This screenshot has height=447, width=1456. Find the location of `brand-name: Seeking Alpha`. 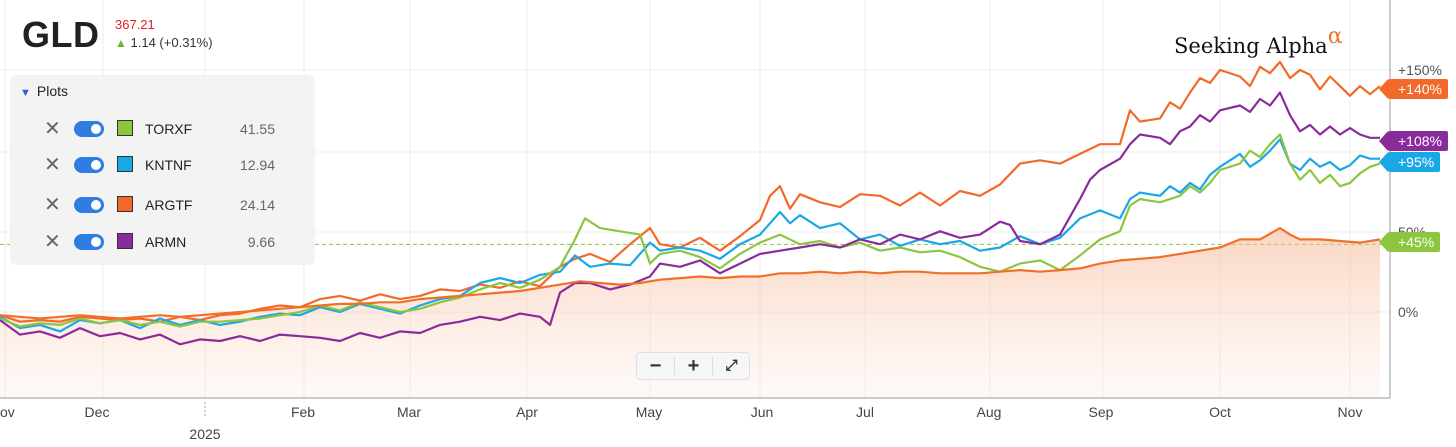

brand-name: Seeking Alpha is located at coordinates (1251, 46).